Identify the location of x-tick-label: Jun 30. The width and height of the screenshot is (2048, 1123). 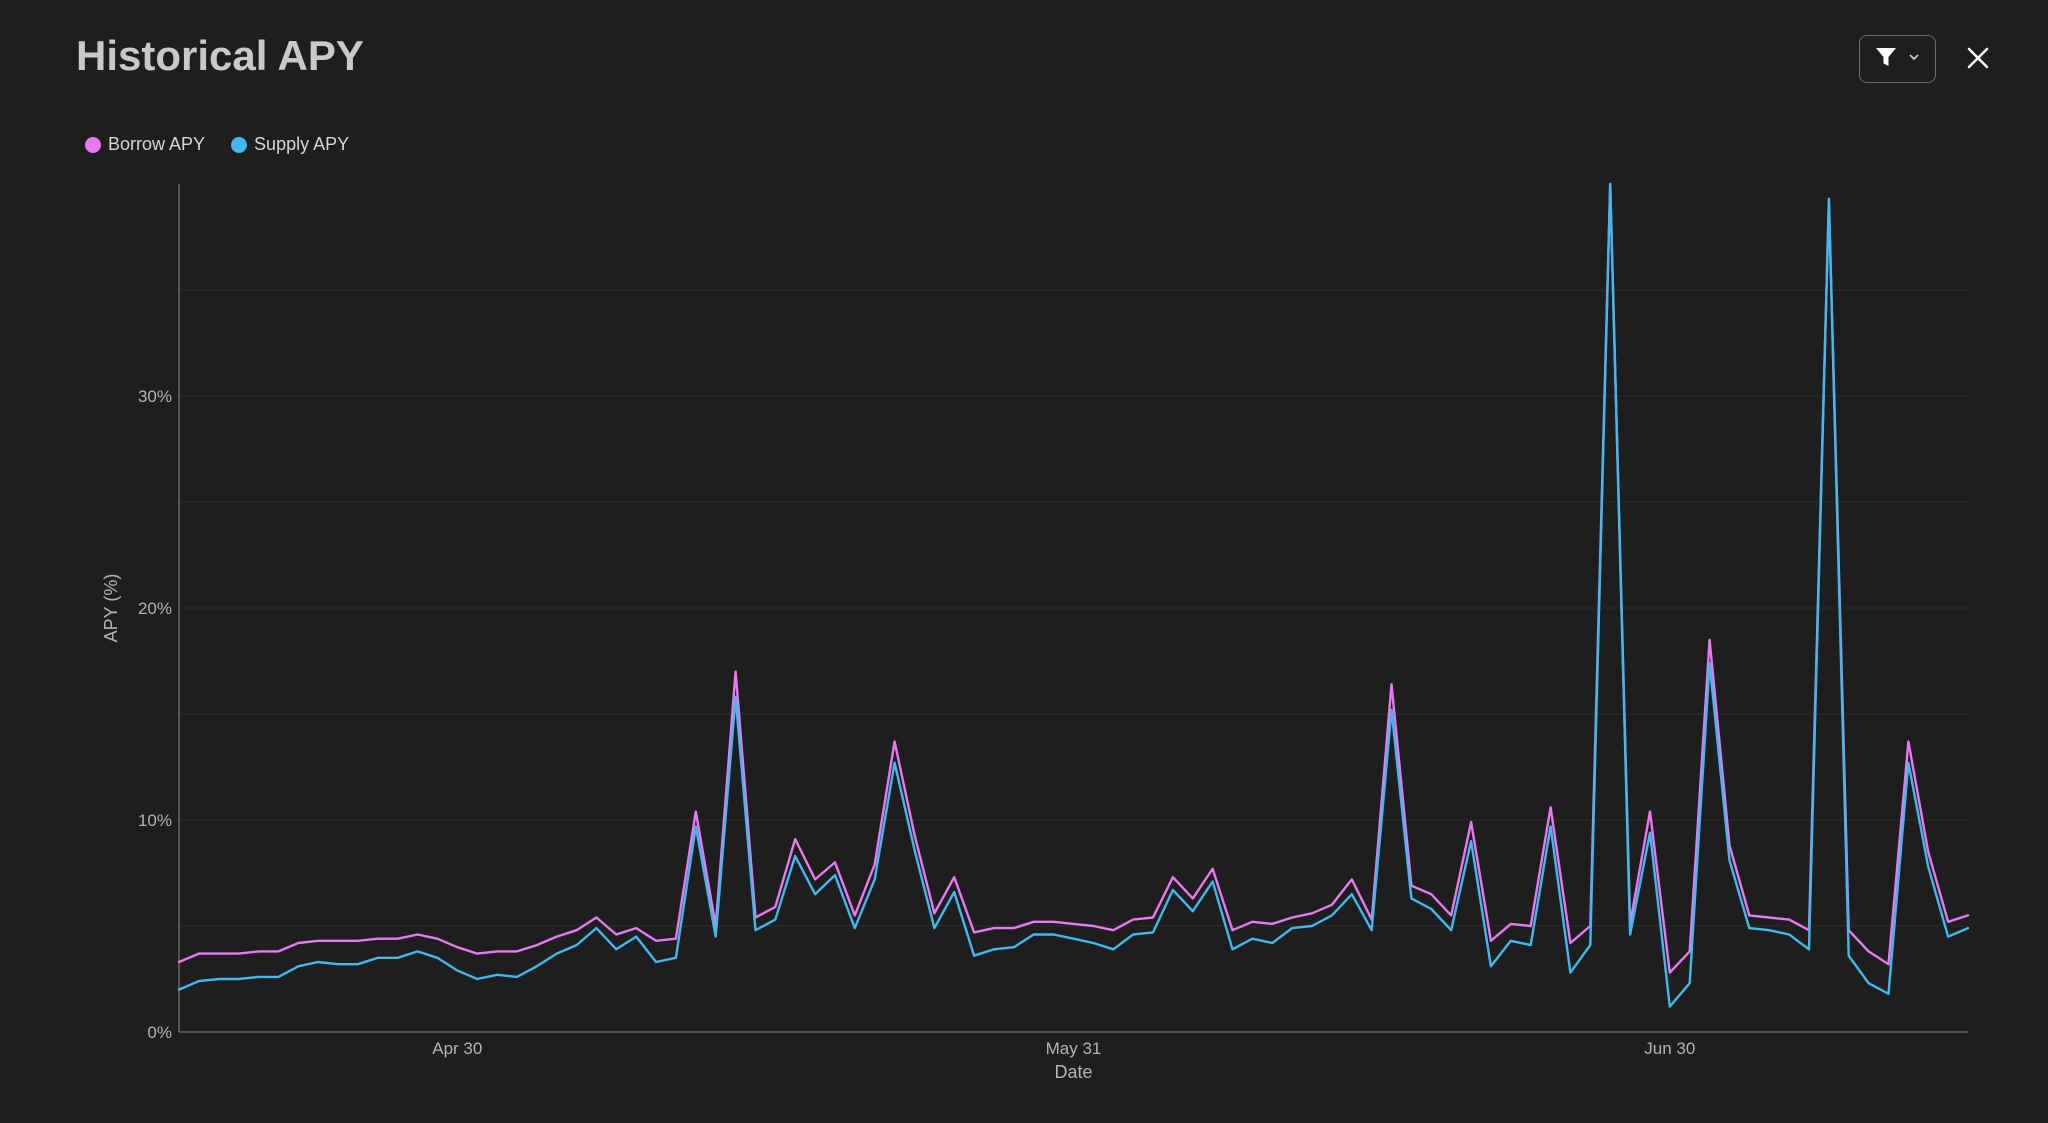
(1669, 1048).